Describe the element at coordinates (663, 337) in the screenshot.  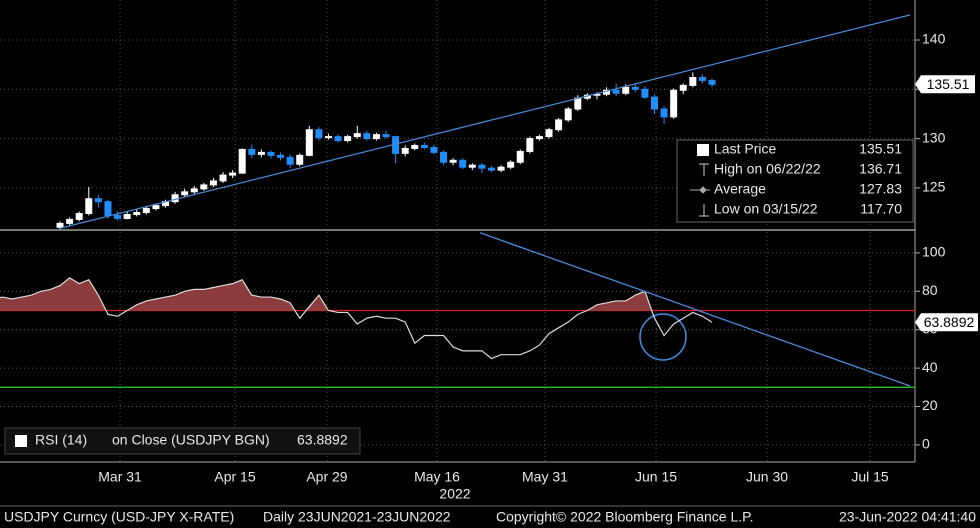
I see `highlight-circle` at that location.